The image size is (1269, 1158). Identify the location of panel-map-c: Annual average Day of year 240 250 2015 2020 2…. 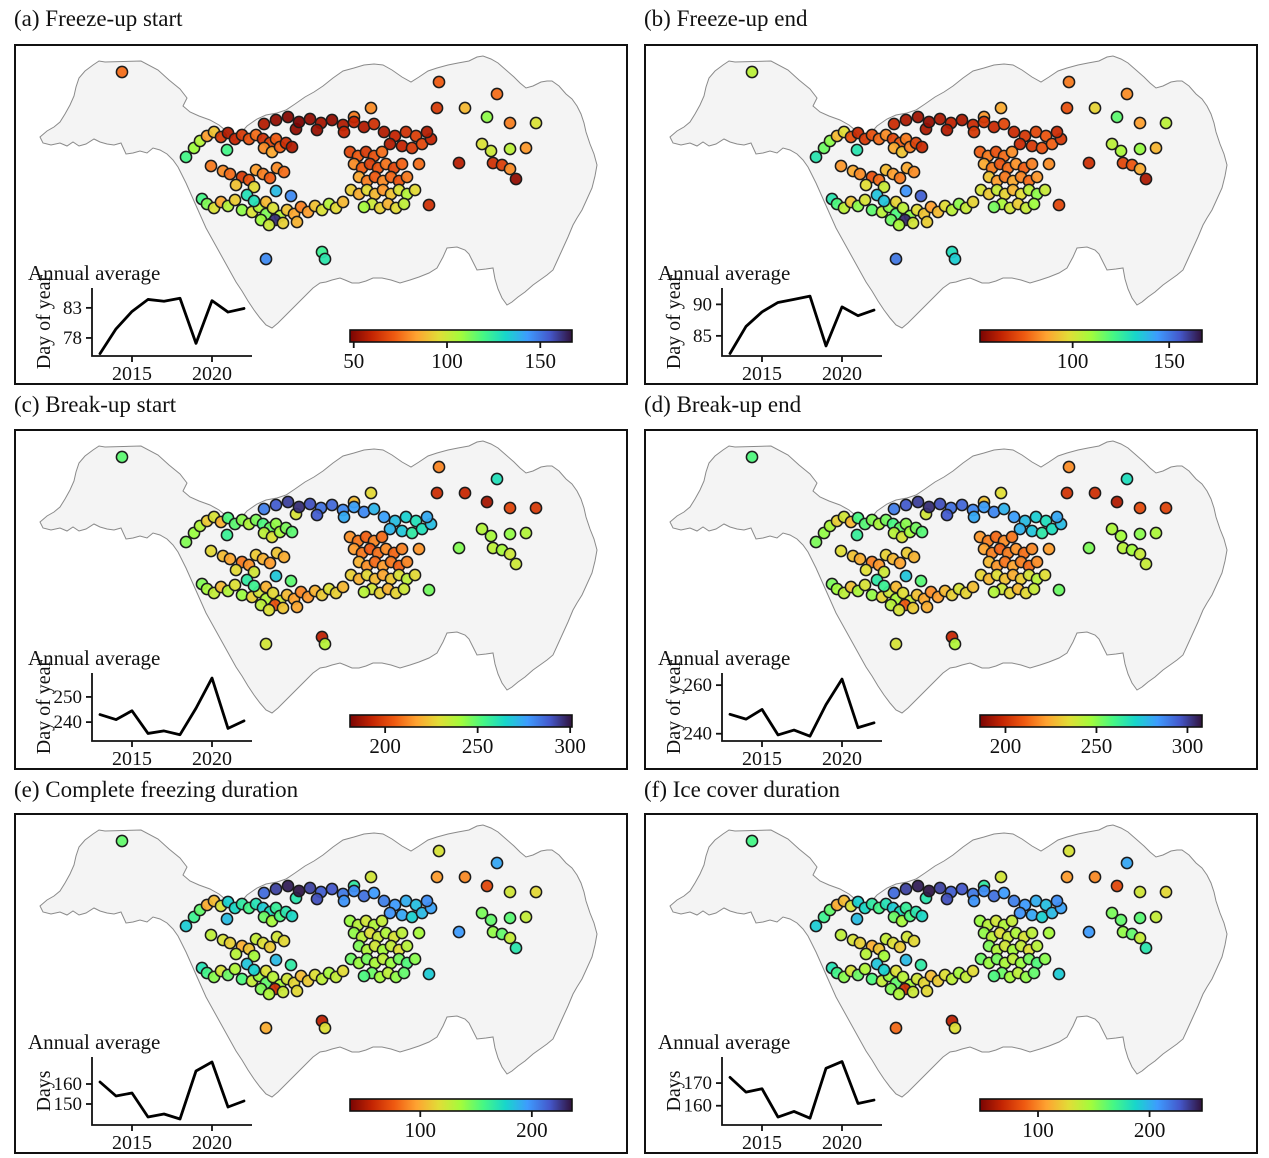
(321, 599).